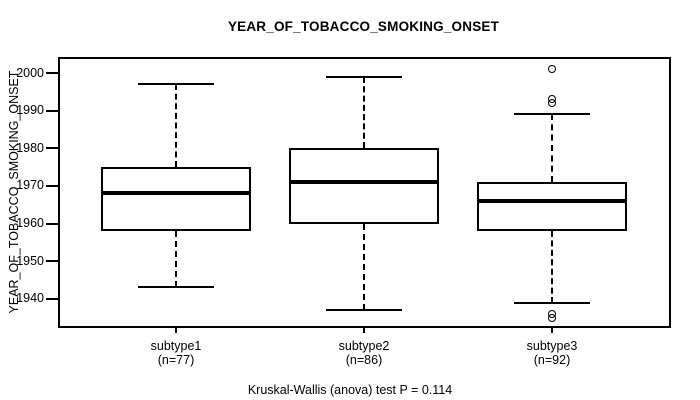 This screenshot has width=700, height=400. I want to click on x-category-label: subtype2 (n=86), so click(364, 353).